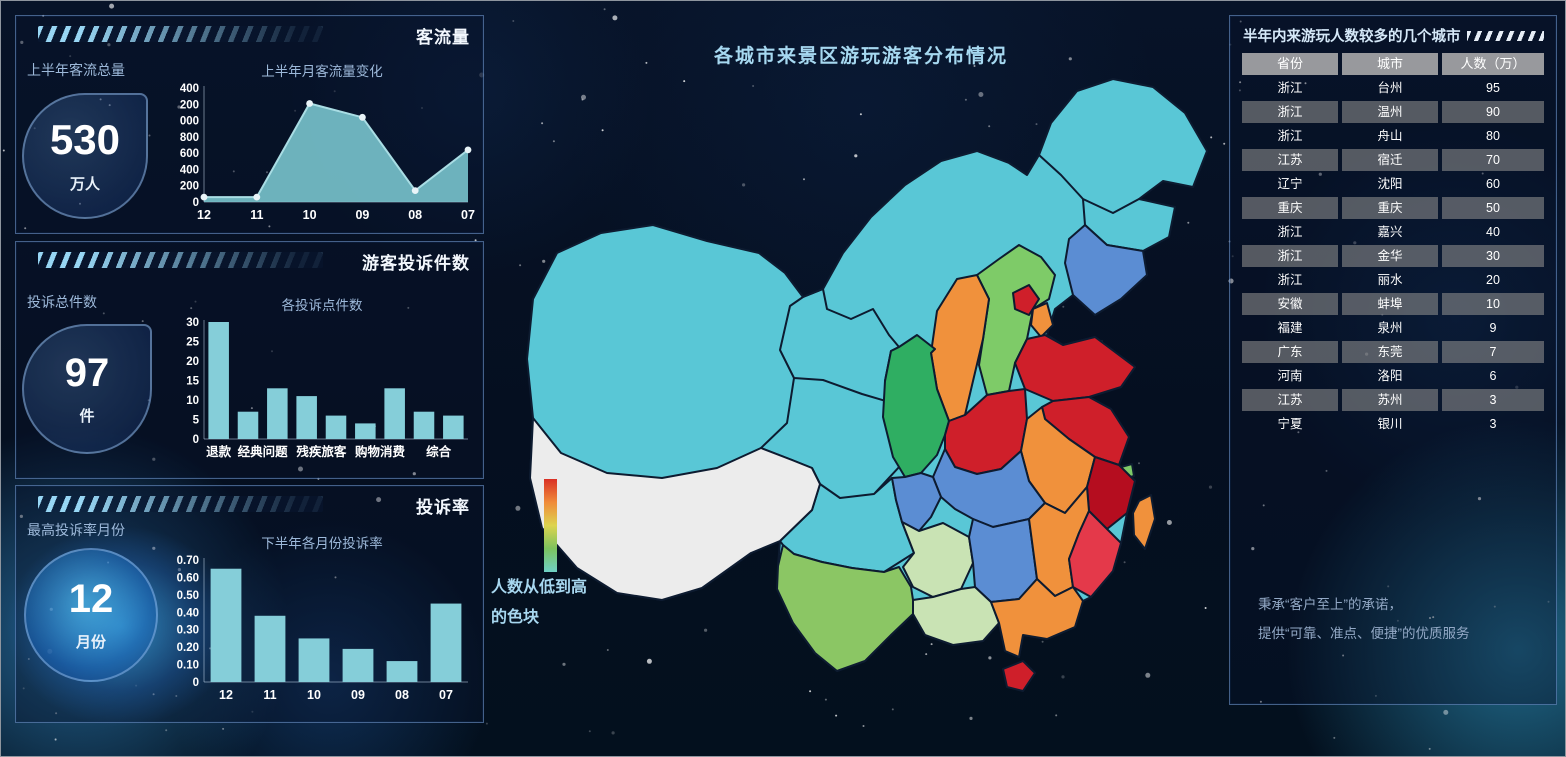 This screenshot has width=1566, height=757. Describe the element at coordinates (1493, 160) in the screenshot. I see `table-cell: 70` at that location.